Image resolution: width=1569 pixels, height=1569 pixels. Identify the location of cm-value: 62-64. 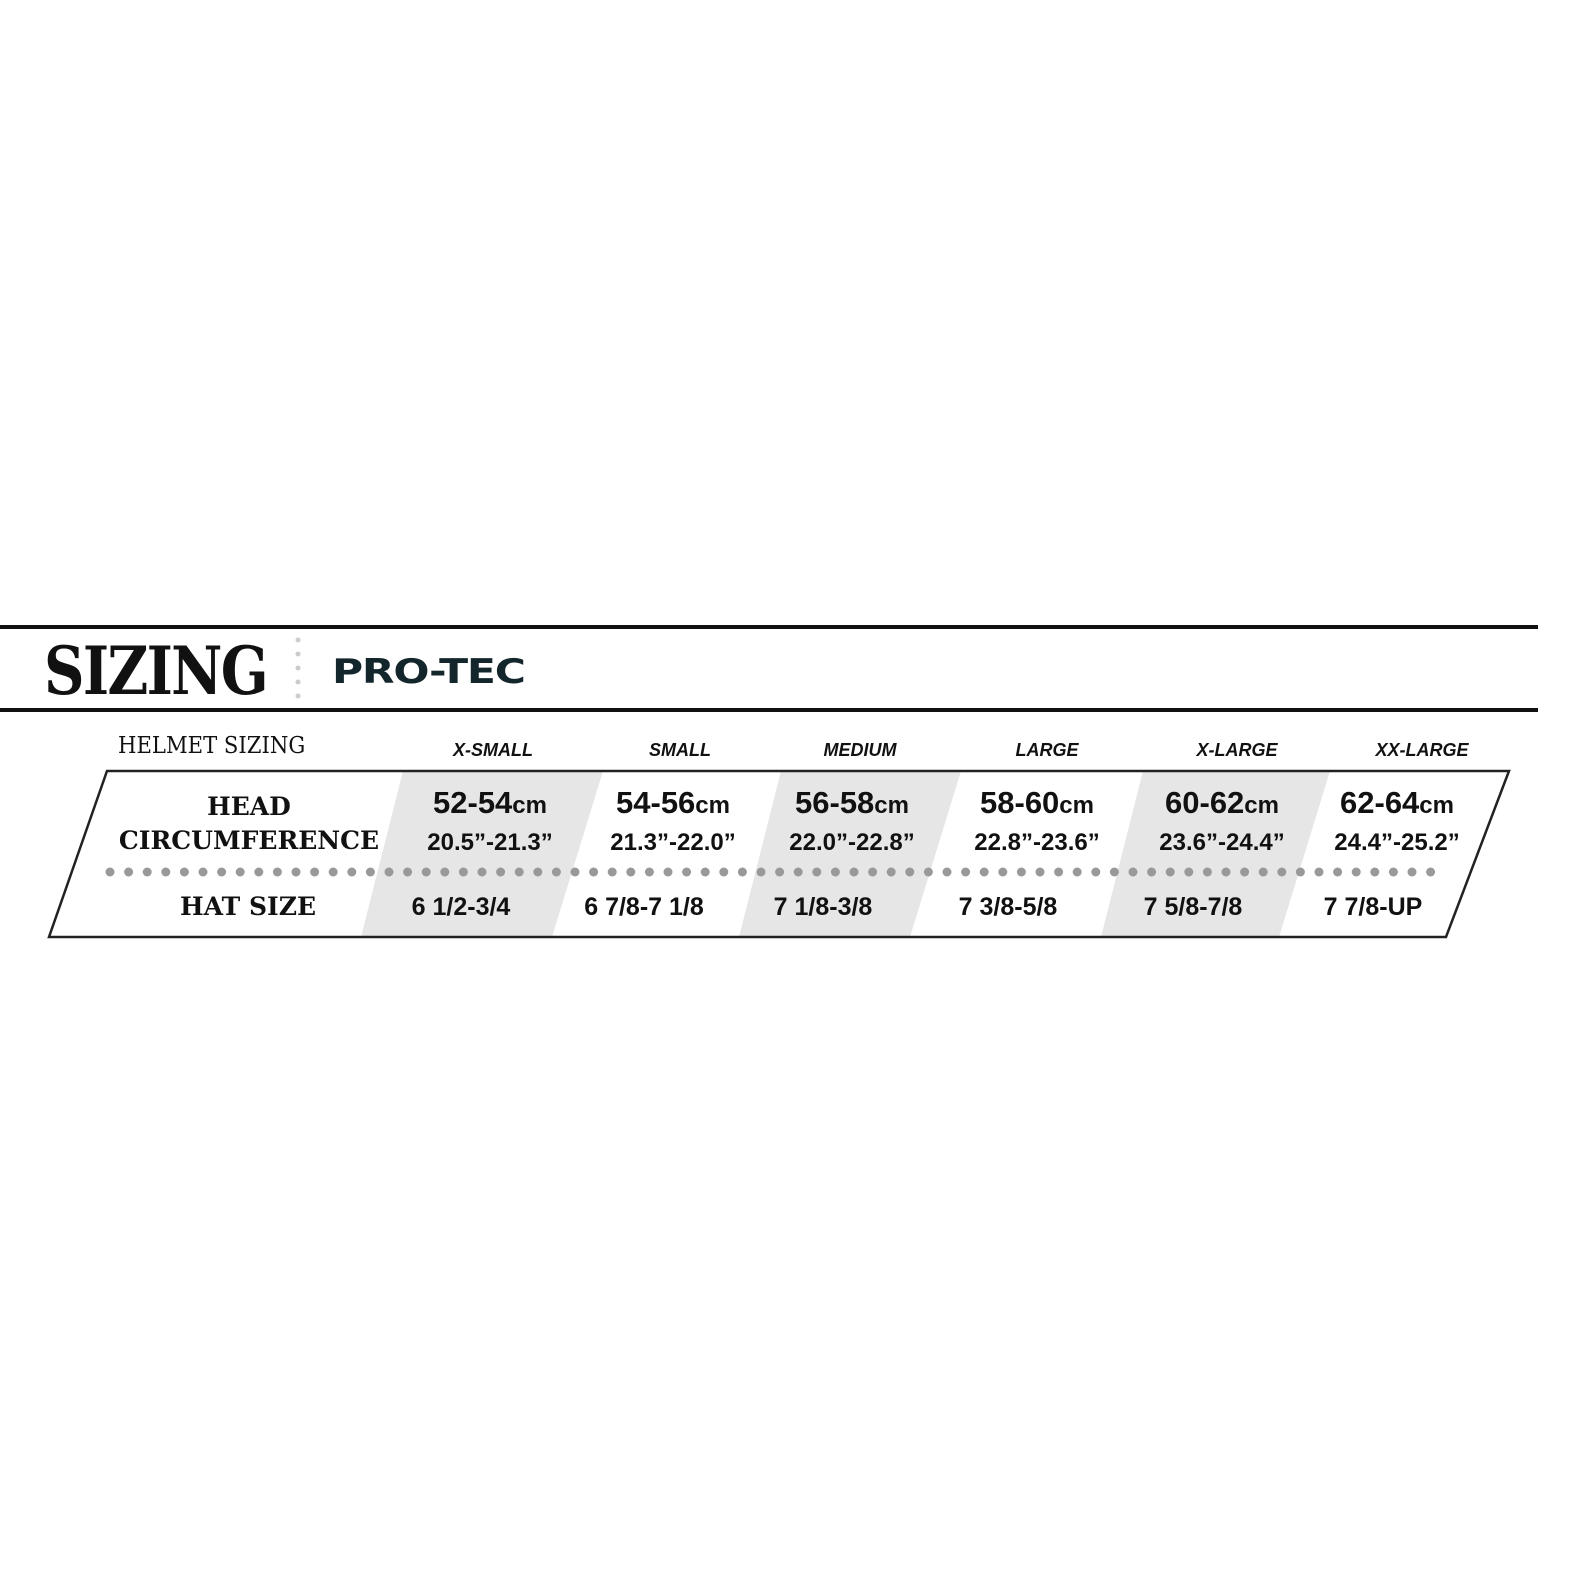
(1380, 802).